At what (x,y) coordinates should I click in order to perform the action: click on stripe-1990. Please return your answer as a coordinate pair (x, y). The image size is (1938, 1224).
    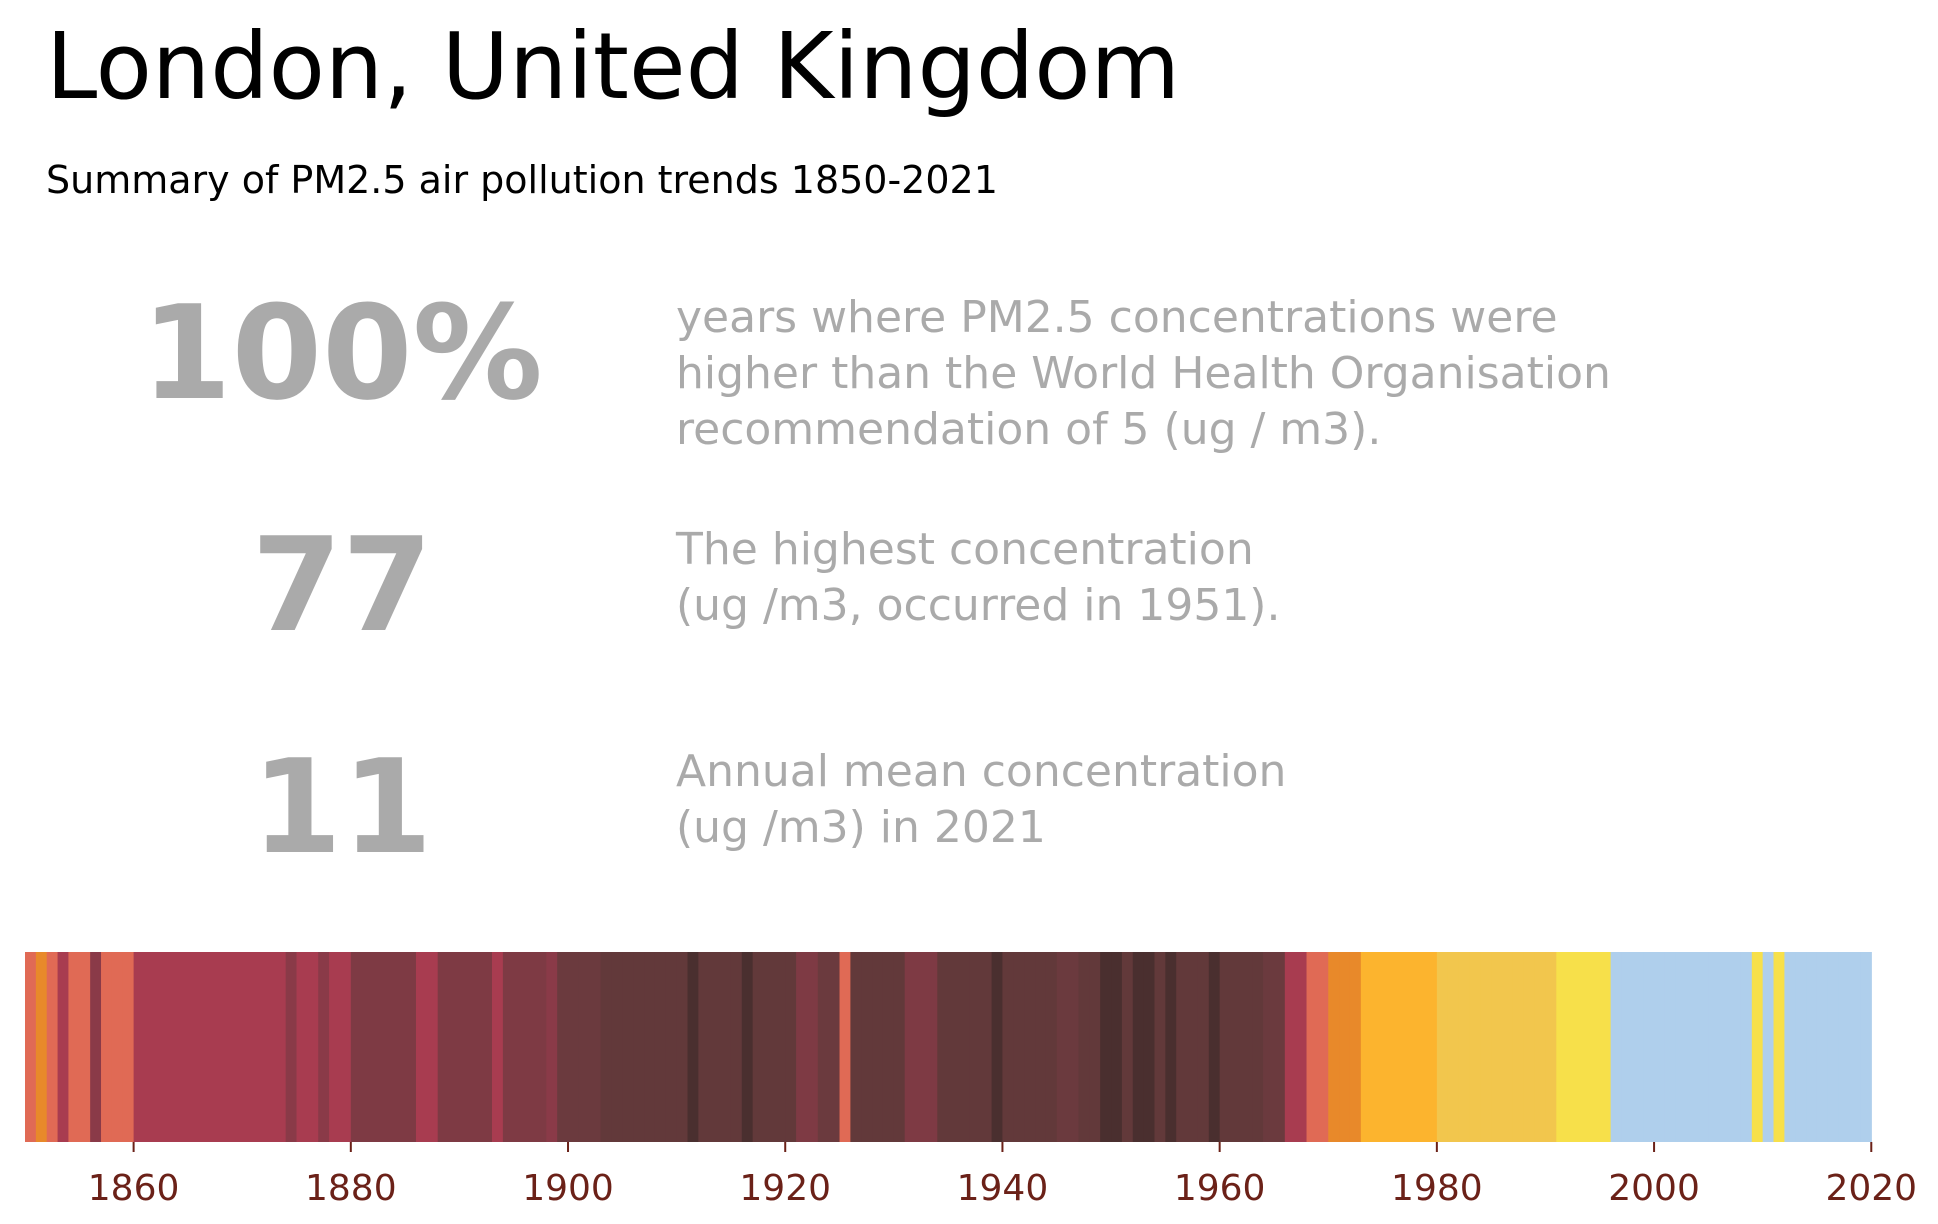
    Looking at the image, I should click on (1551, 1047).